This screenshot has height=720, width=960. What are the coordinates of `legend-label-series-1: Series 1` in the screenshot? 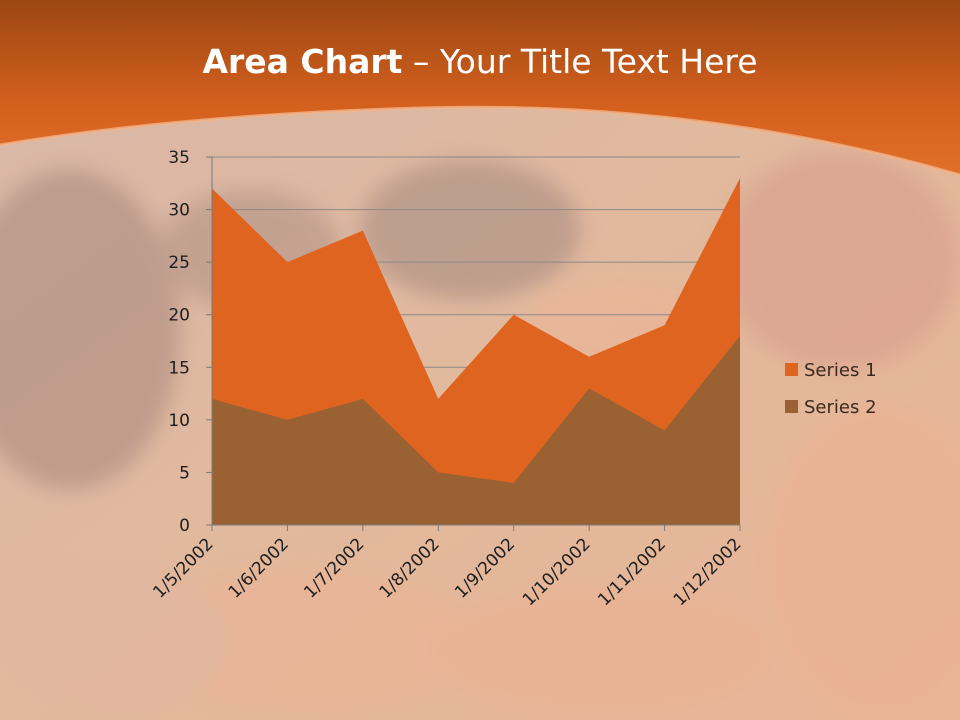 It's located at (840, 370).